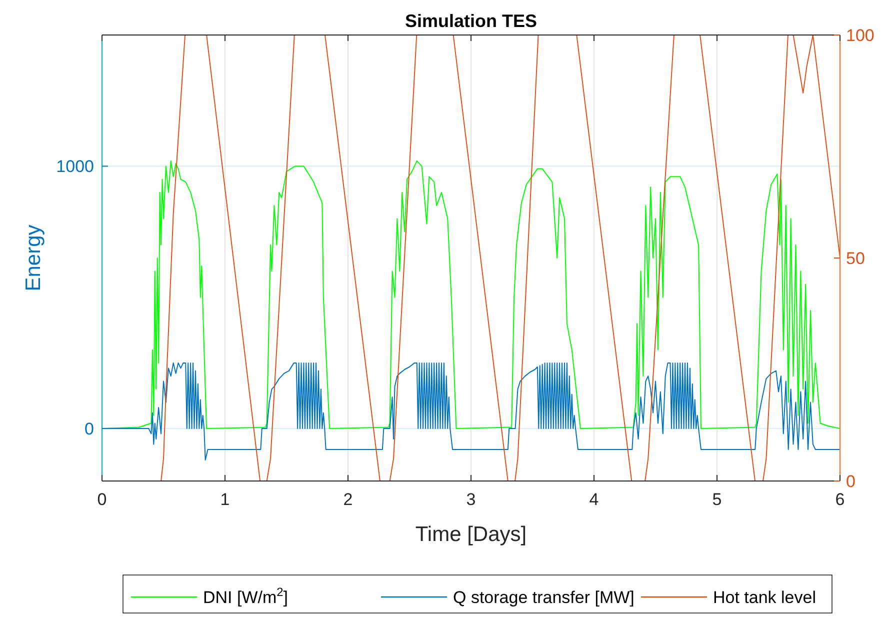 The height and width of the screenshot is (617, 890). Describe the element at coordinates (75, 166) in the screenshot. I see `y-tick-label: 1000` at that location.